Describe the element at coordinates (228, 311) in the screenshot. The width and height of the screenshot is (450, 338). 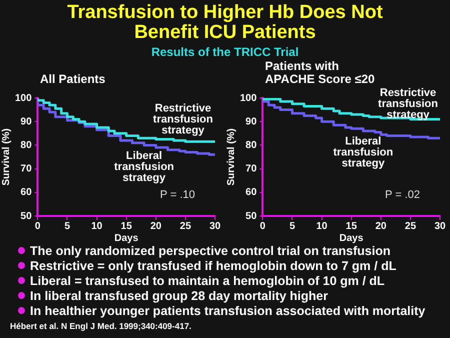
I see `text: In healthier younger patients transfusion associated with mortality` at that location.